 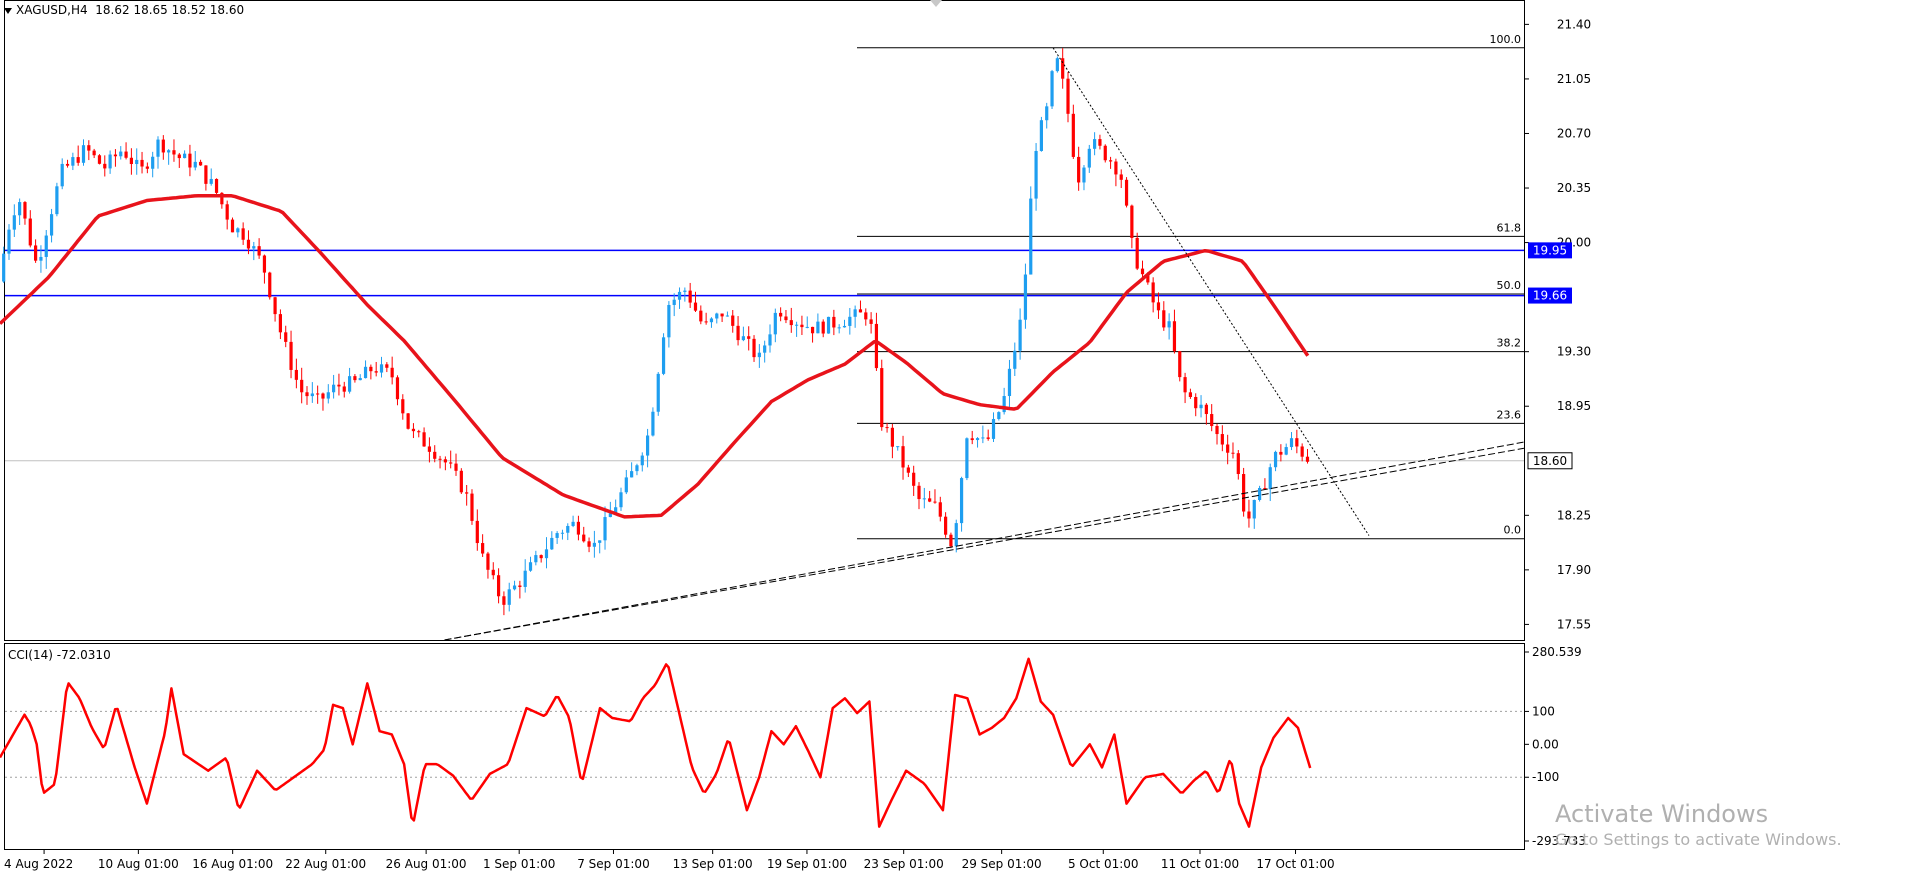 I want to click on price-tick-label: 18.95, so click(x=1574, y=406).